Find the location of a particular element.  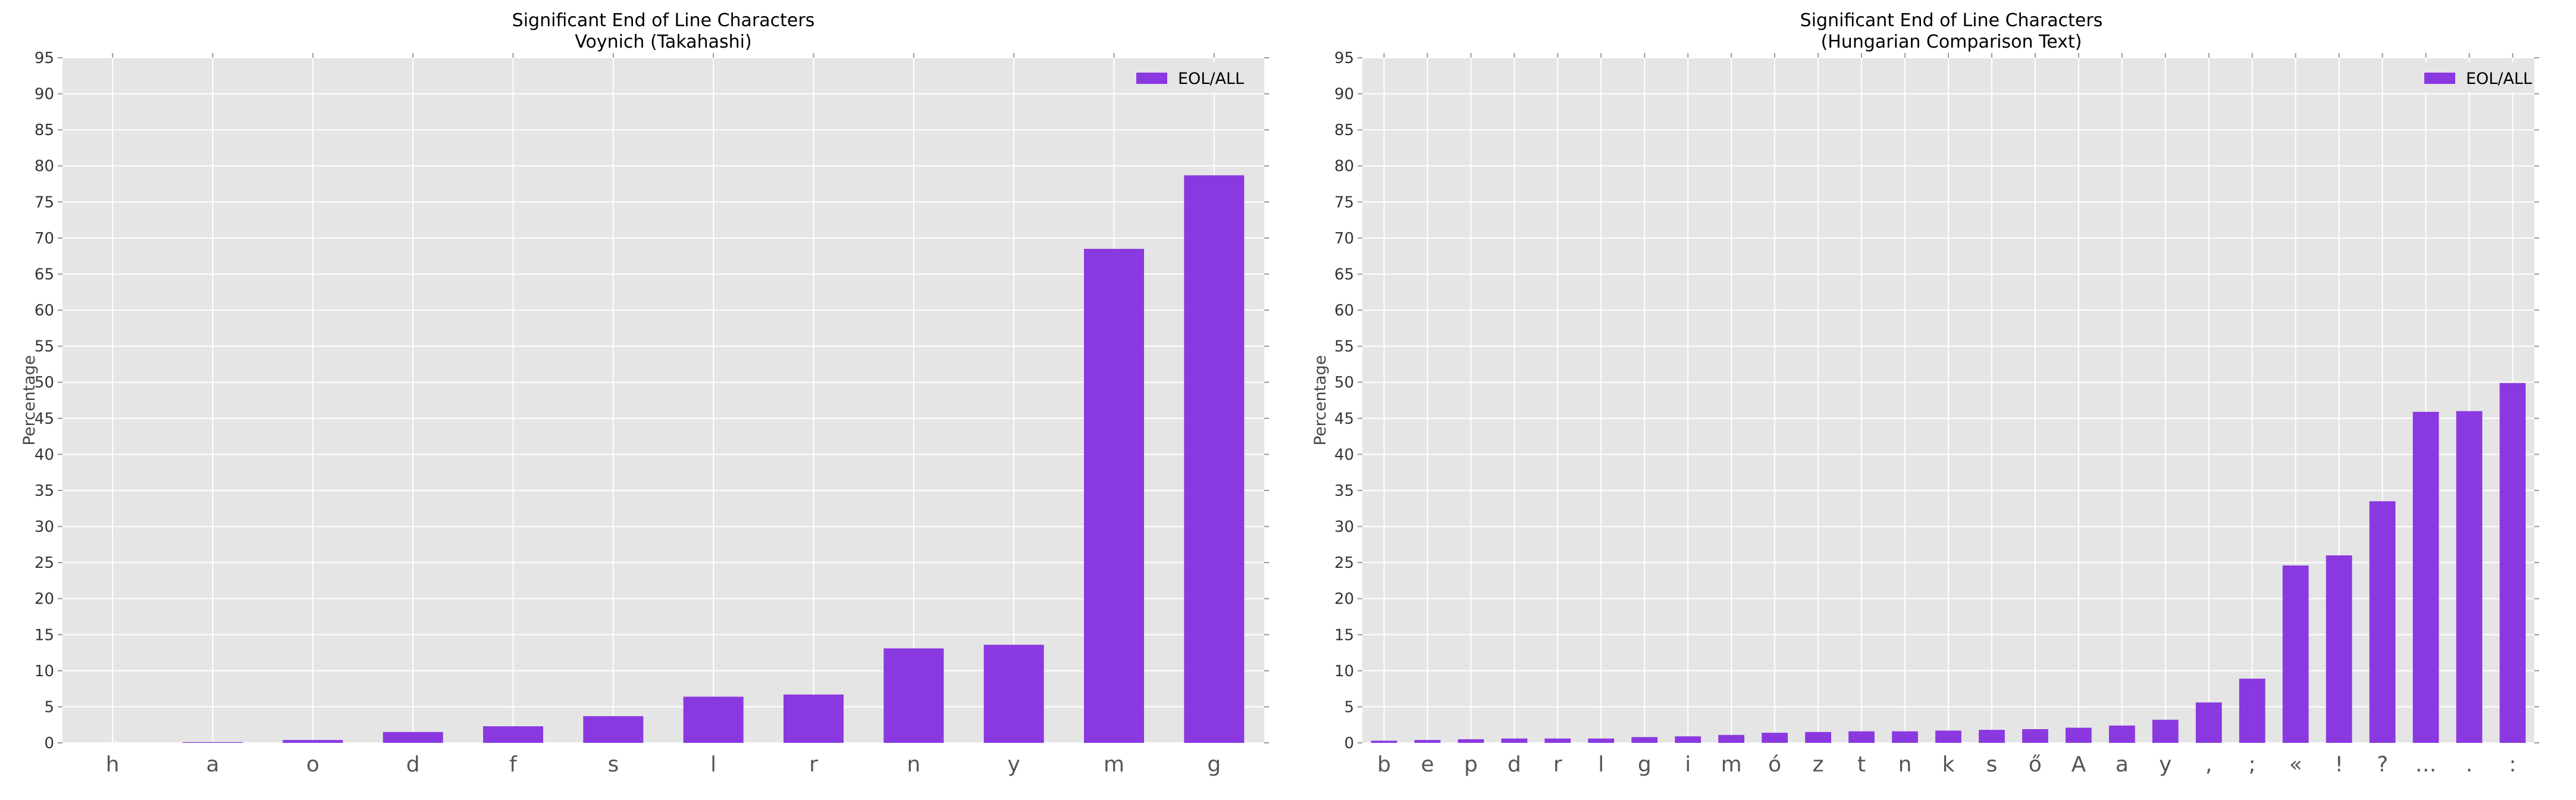

legend-swatch is located at coordinates (2439, 78).